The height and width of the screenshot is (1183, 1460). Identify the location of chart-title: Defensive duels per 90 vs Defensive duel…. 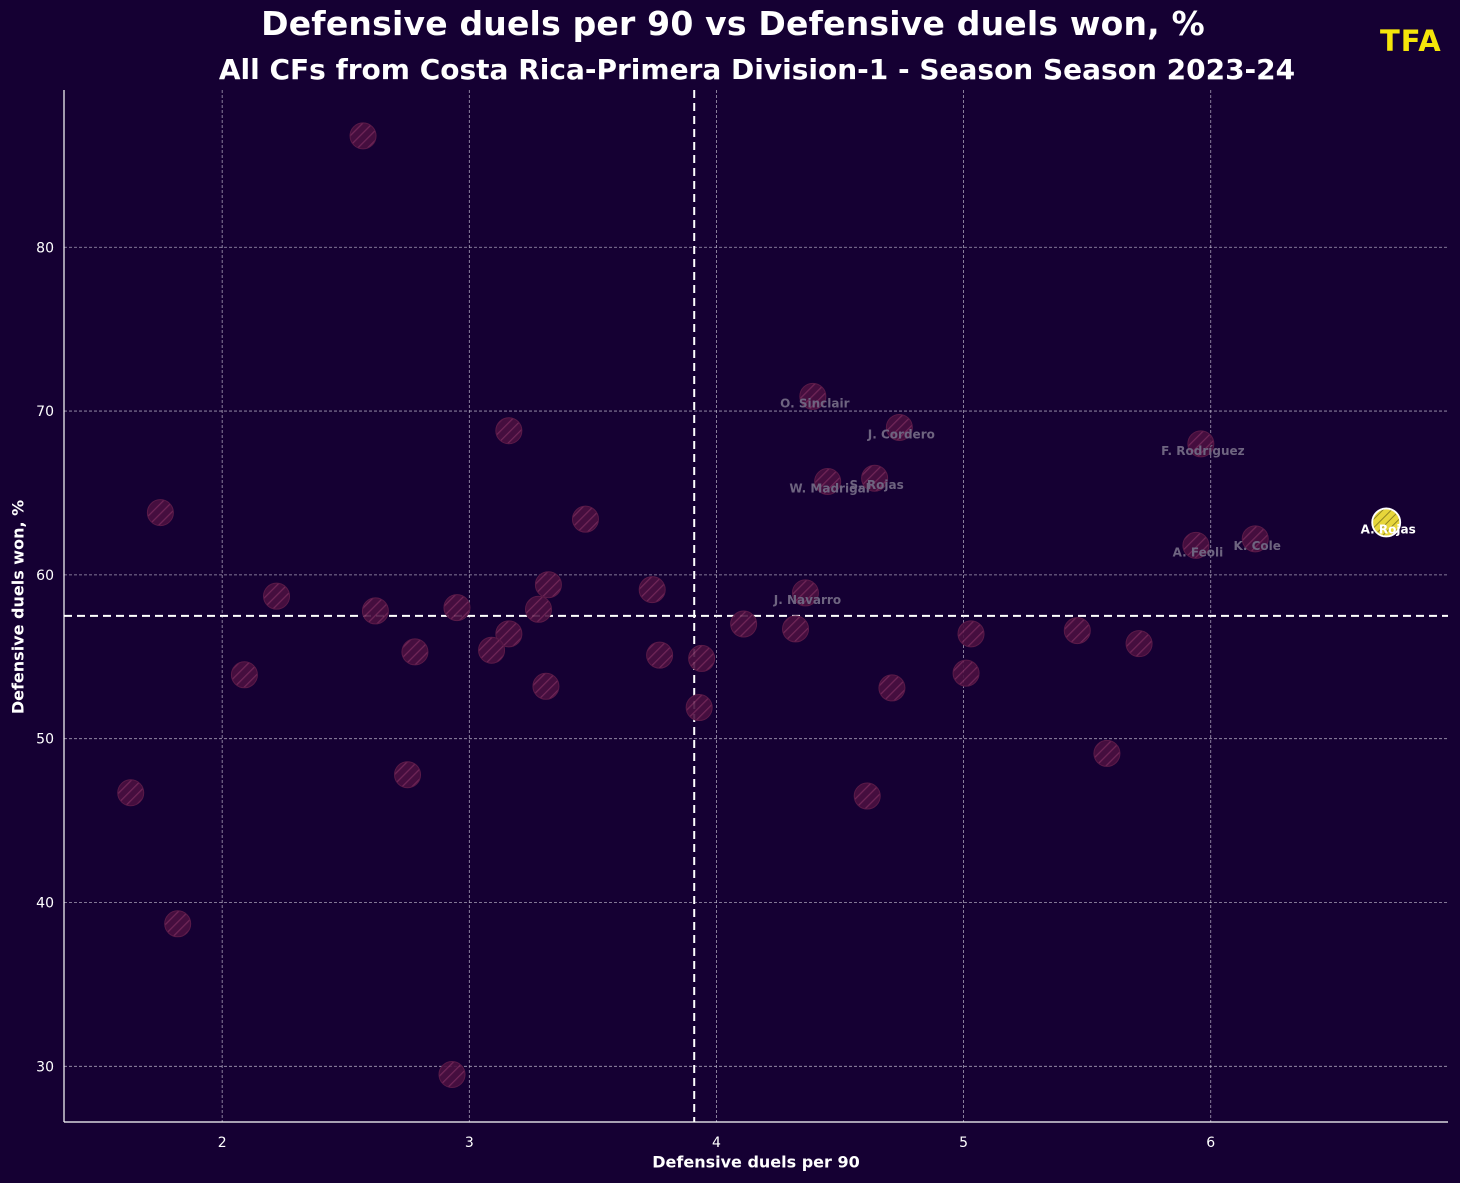
(733, 23).